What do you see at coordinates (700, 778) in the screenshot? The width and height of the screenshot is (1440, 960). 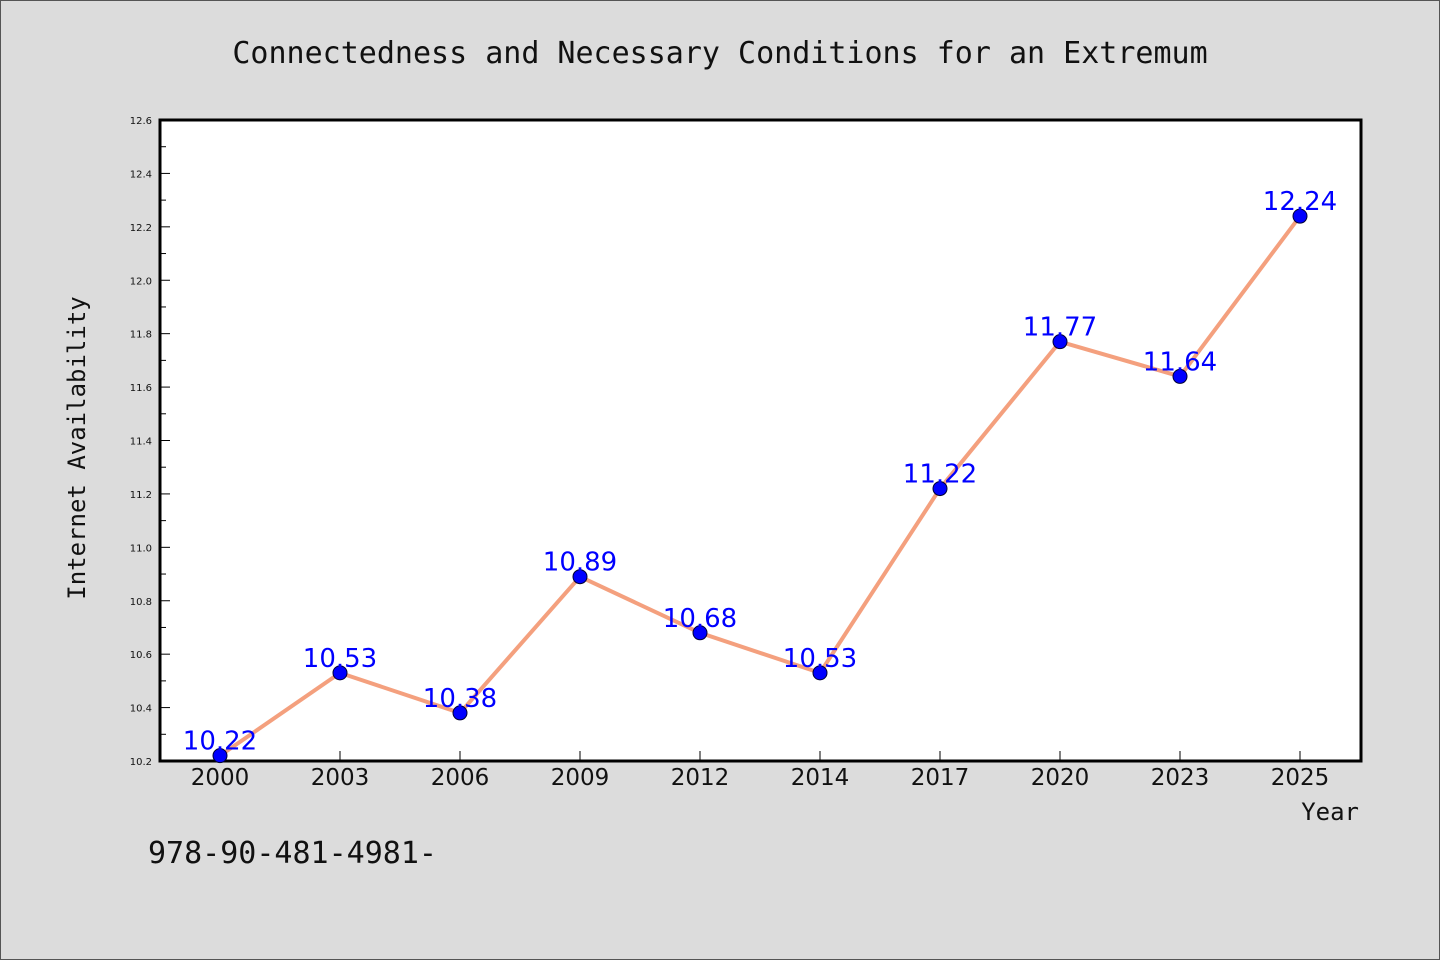 I see `x-tick-label: 2012` at bounding box center [700, 778].